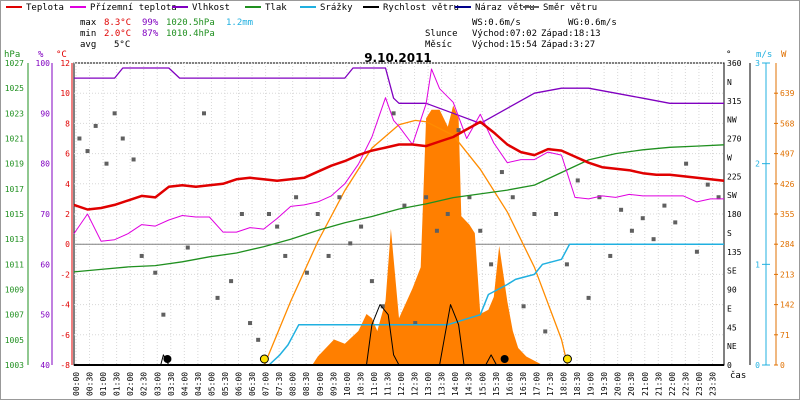  What do you see at coordinates (117, 23) in the screenshot?
I see `stat-max-temp: 8.3°C` at bounding box center [117, 23].